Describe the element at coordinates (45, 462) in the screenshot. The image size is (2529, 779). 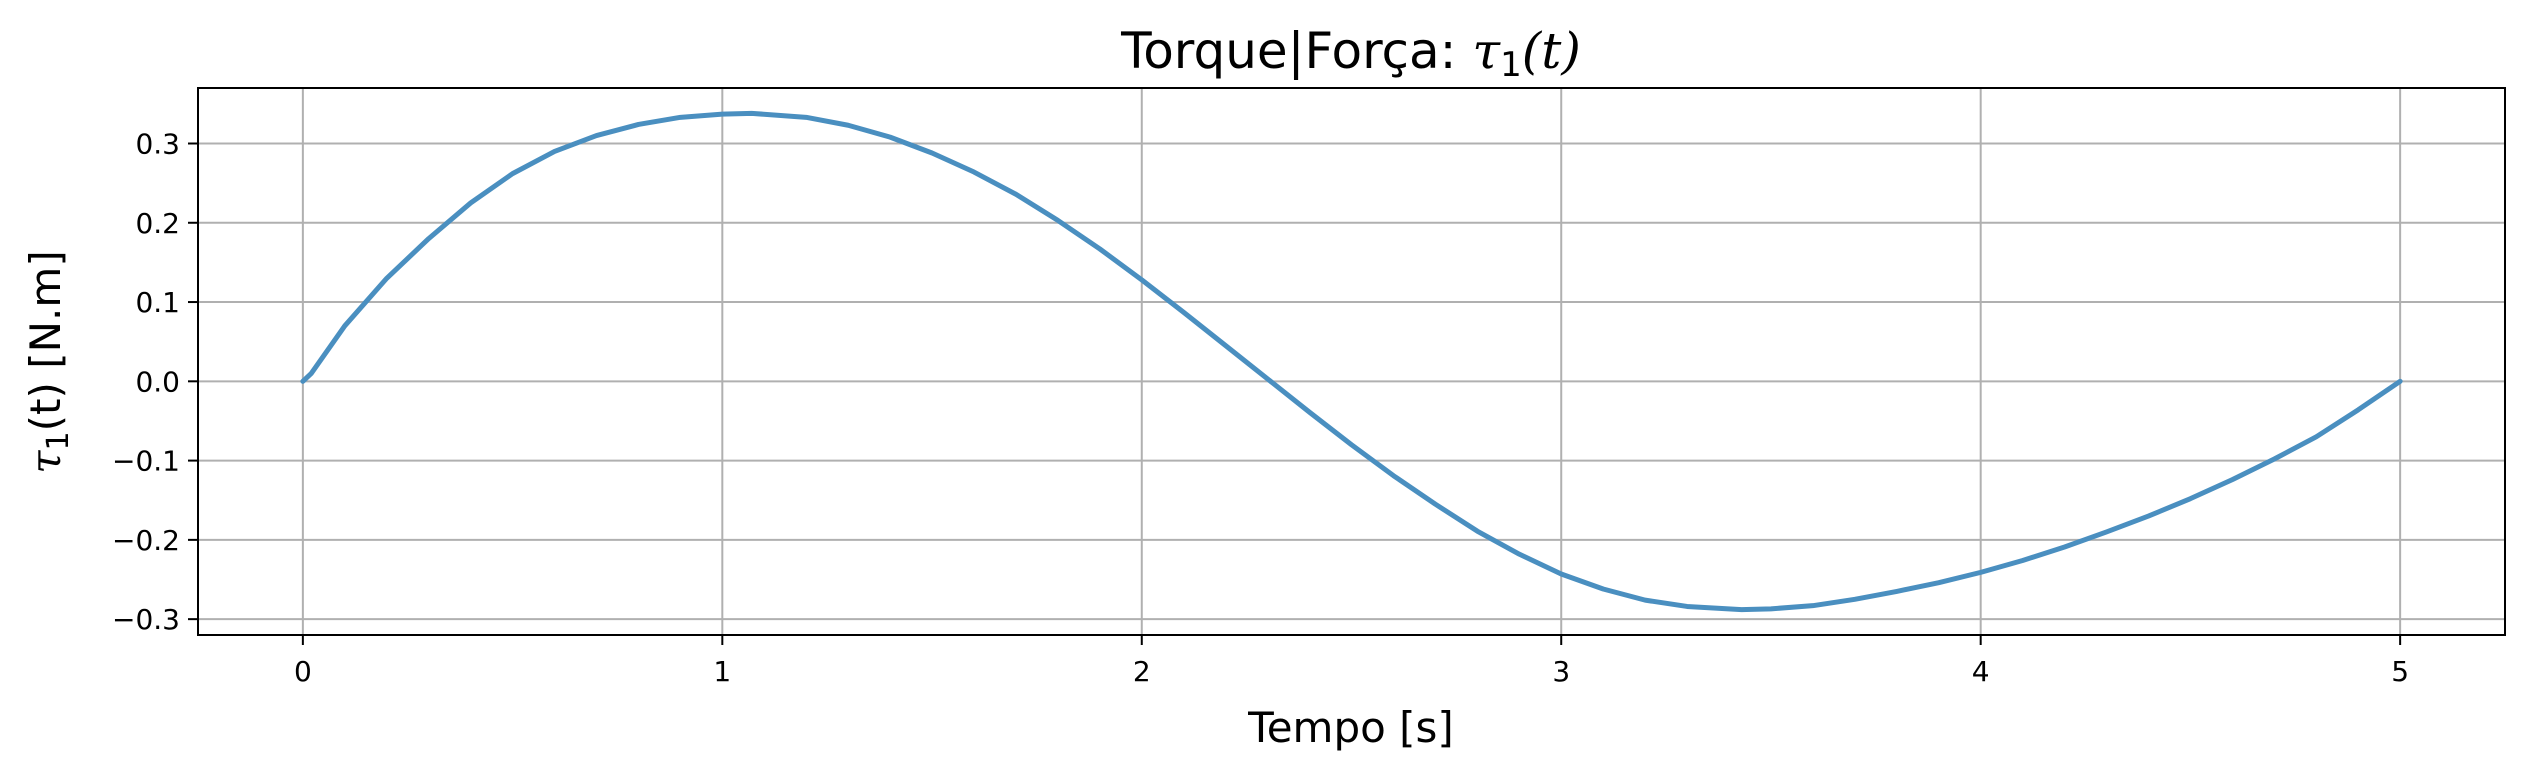
I see `y-axis-label-math: τ` at that location.